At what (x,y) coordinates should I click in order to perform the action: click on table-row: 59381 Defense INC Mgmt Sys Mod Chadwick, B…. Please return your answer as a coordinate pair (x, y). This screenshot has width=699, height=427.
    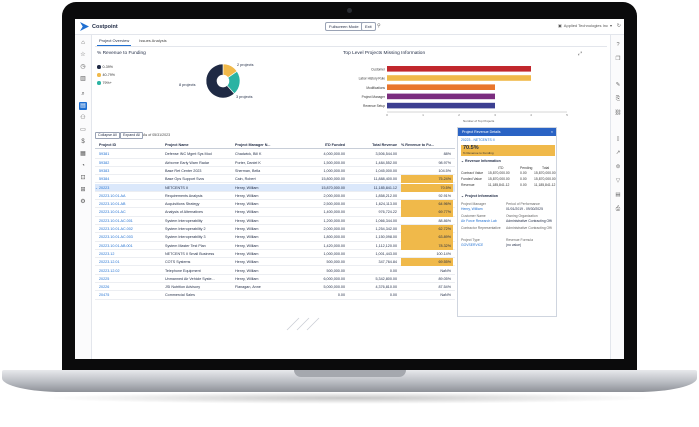
    Looking at the image, I should click on (275, 154).